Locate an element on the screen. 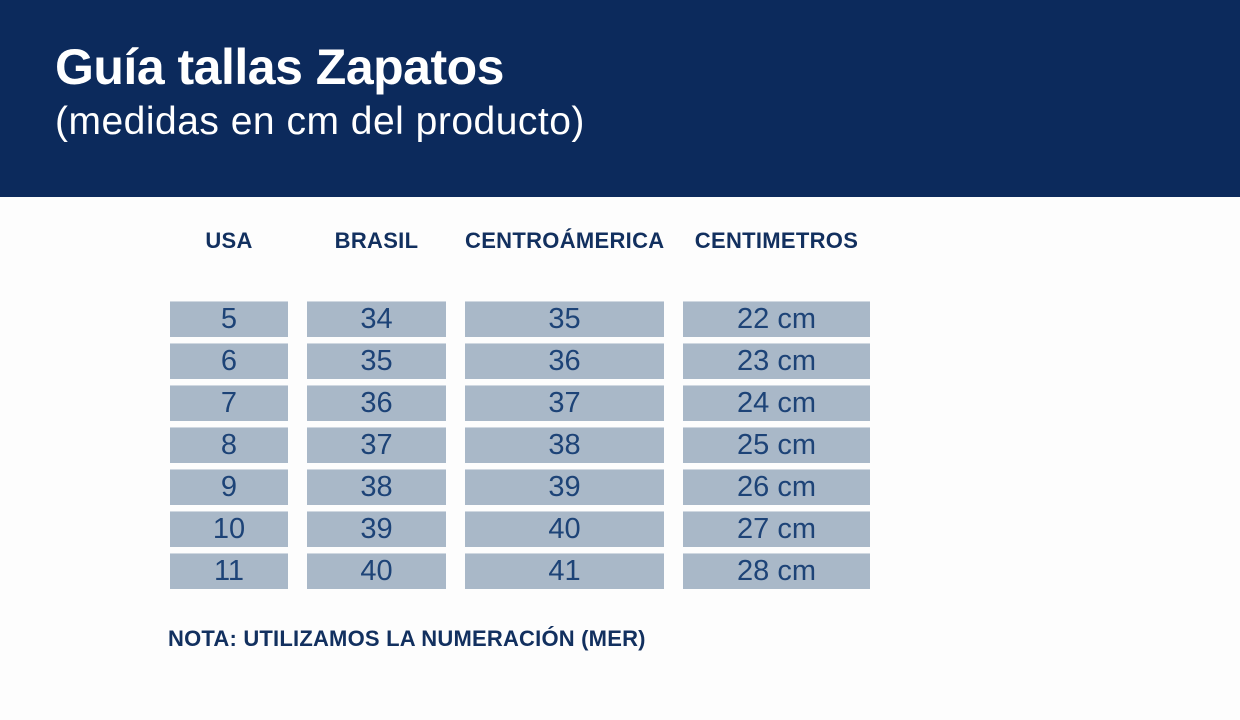 The image size is (1240, 720). column-header-centroámerica: CENTROÁMERICA is located at coordinates (565, 240).